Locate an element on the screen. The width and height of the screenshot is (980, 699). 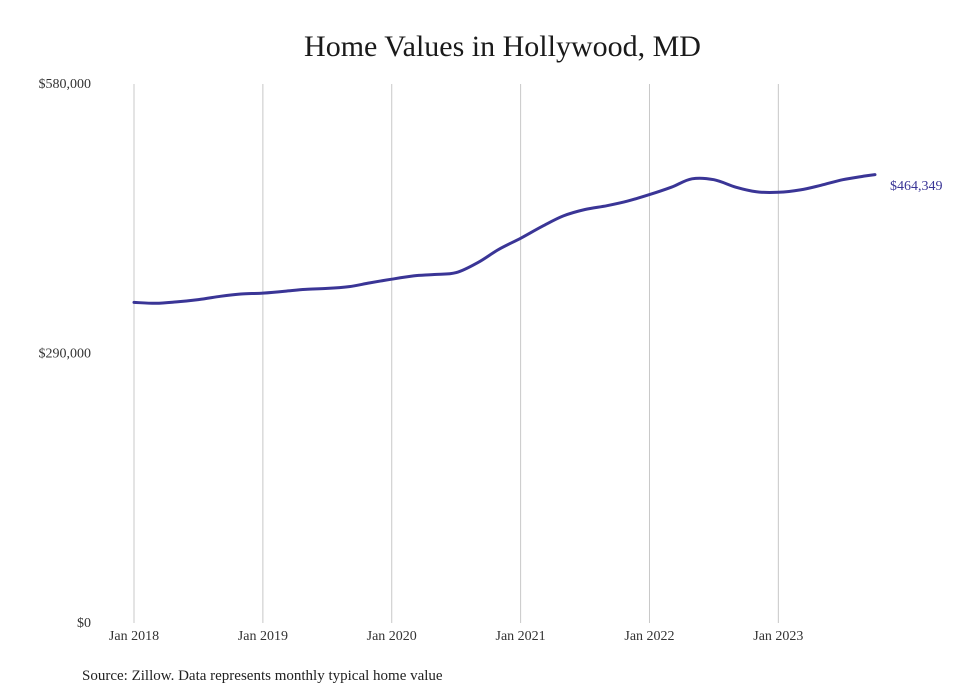
y-tick-label-1: $290,000 is located at coordinates (65, 354).